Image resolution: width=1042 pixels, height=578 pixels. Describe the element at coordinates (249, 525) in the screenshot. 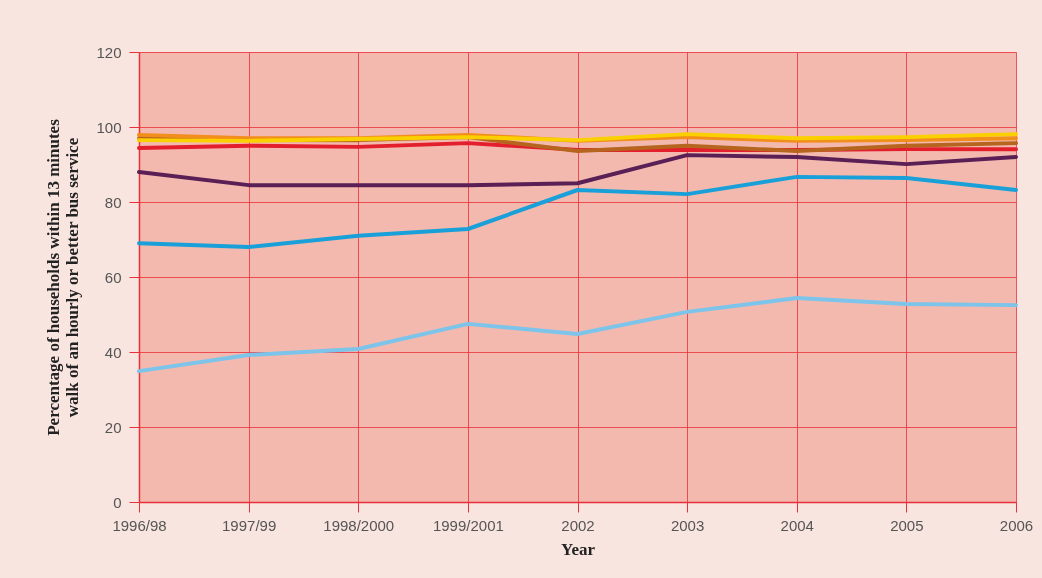

I see `x-tick-label: 1997/99` at that location.